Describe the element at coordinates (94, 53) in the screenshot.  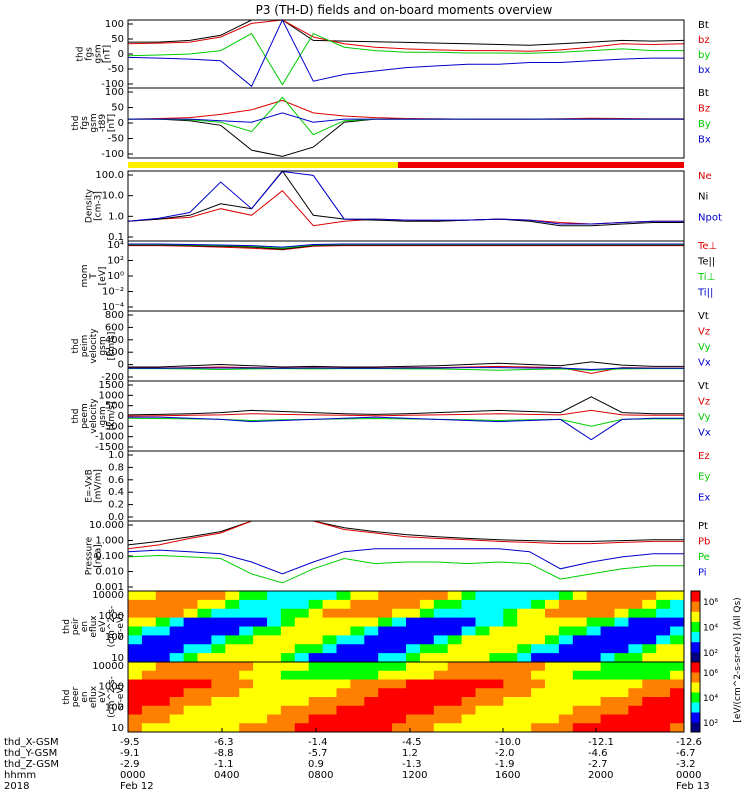
I see `panel-1-ylabel: thdfgsgsm[nT]` at that location.